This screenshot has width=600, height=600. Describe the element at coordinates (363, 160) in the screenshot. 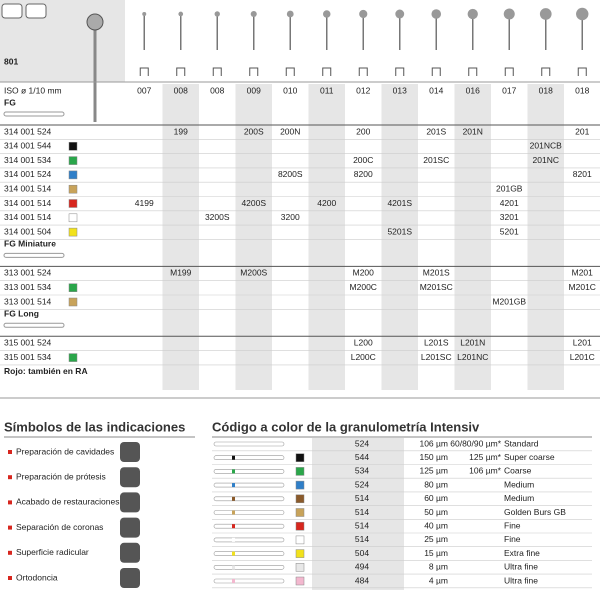

I see `cell: 200C` at that location.